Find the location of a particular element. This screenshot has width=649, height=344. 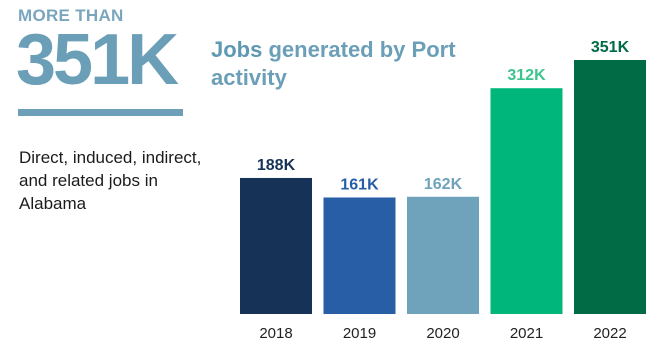

chart-title-rest: generated by Port activity is located at coordinates (333, 63).